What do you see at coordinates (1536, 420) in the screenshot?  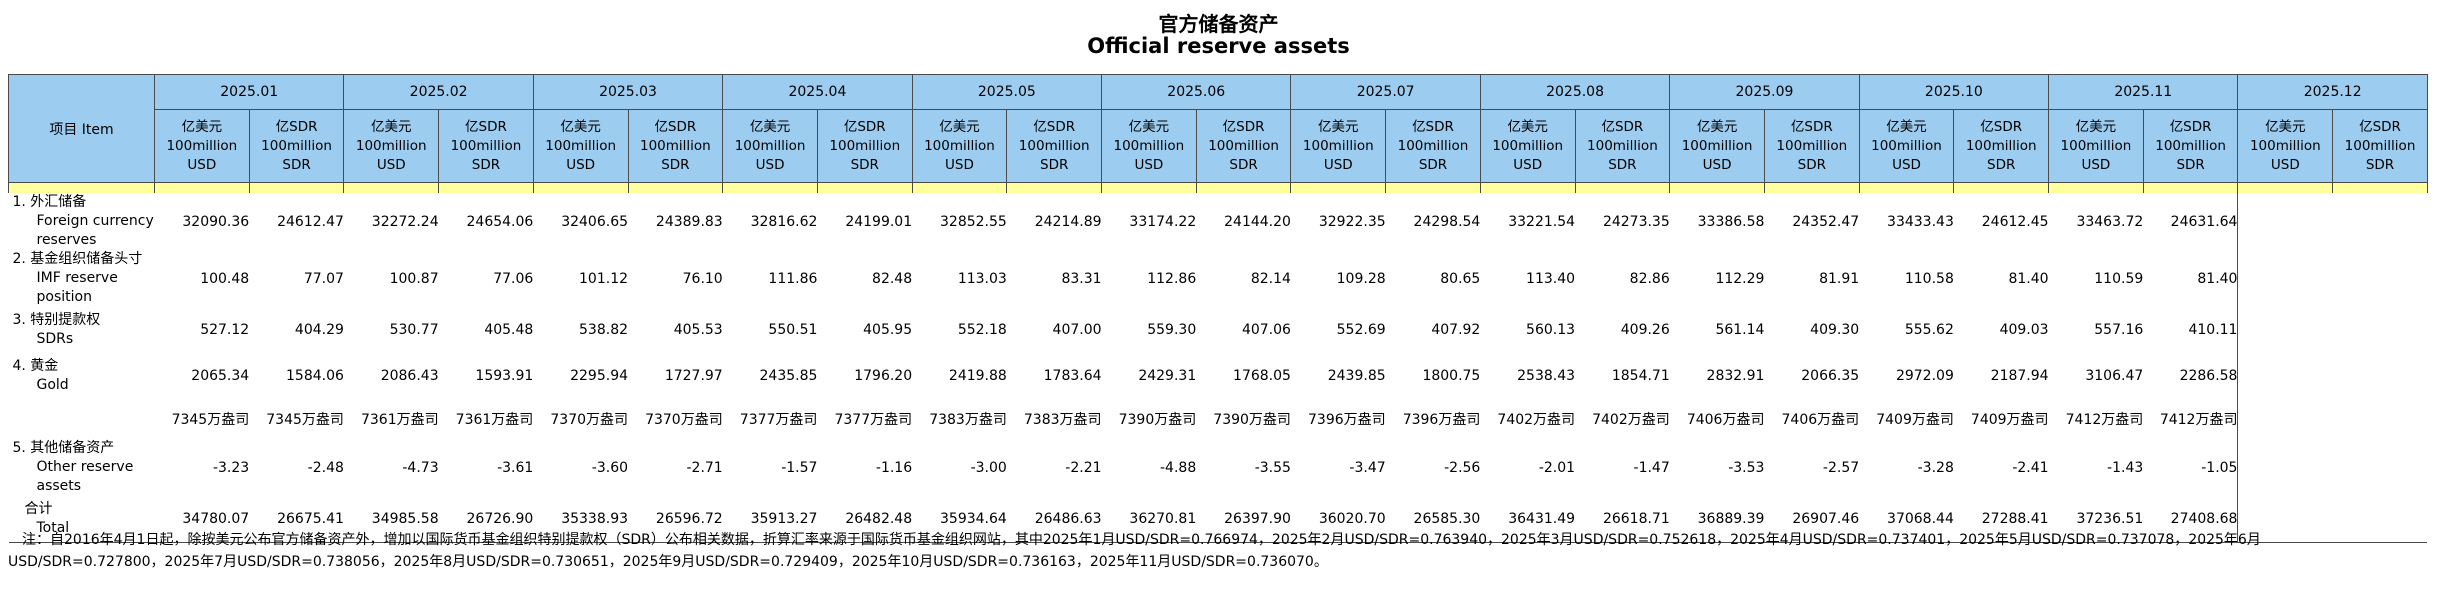 I see `value-cell: 7402万盎司` at bounding box center [1536, 420].